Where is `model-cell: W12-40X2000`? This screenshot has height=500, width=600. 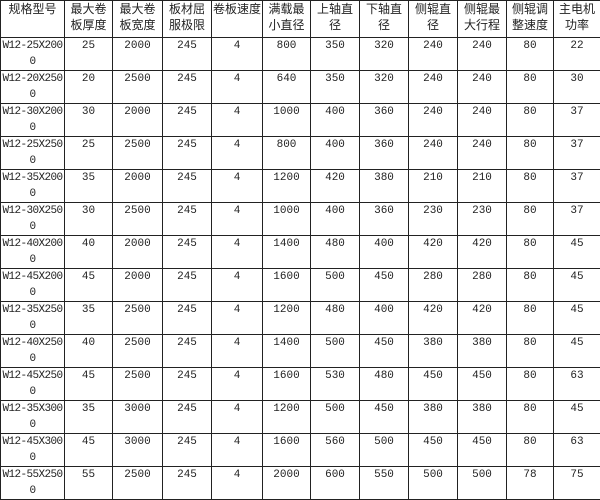
model-cell: W12-40X2000 is located at coordinates (33, 252).